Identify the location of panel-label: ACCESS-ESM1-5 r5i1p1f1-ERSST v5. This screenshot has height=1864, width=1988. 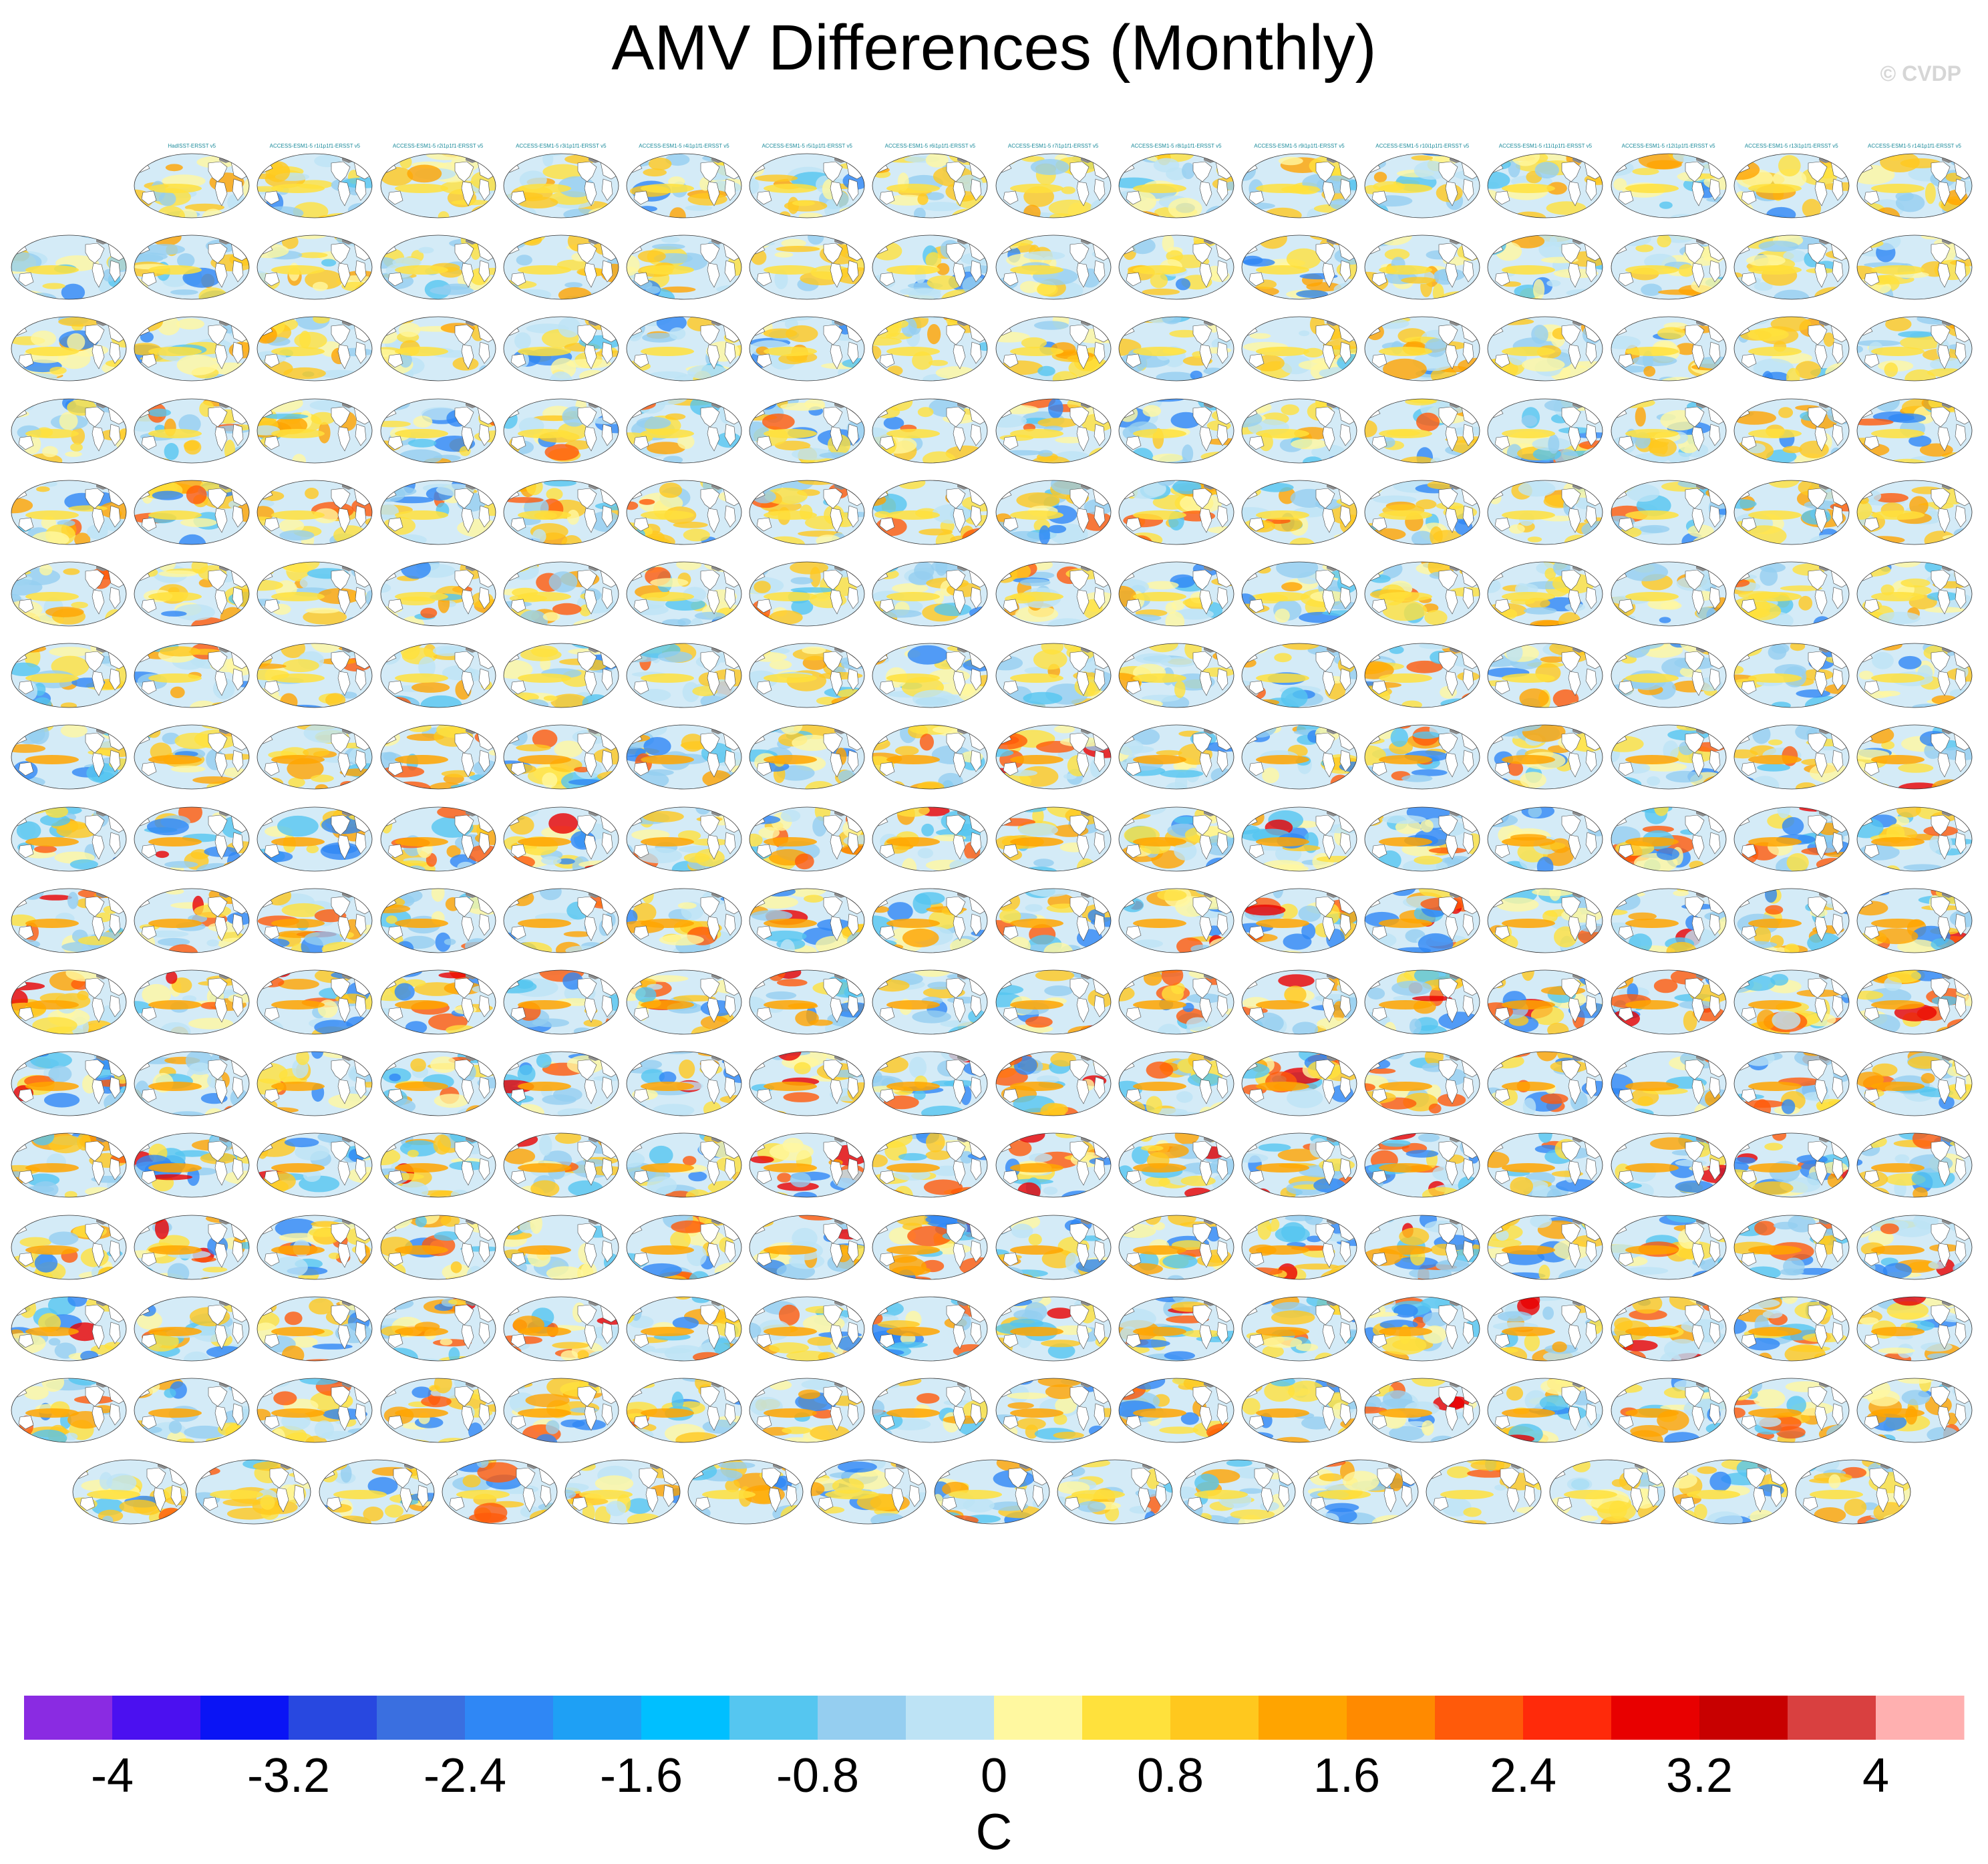
(807, 146).